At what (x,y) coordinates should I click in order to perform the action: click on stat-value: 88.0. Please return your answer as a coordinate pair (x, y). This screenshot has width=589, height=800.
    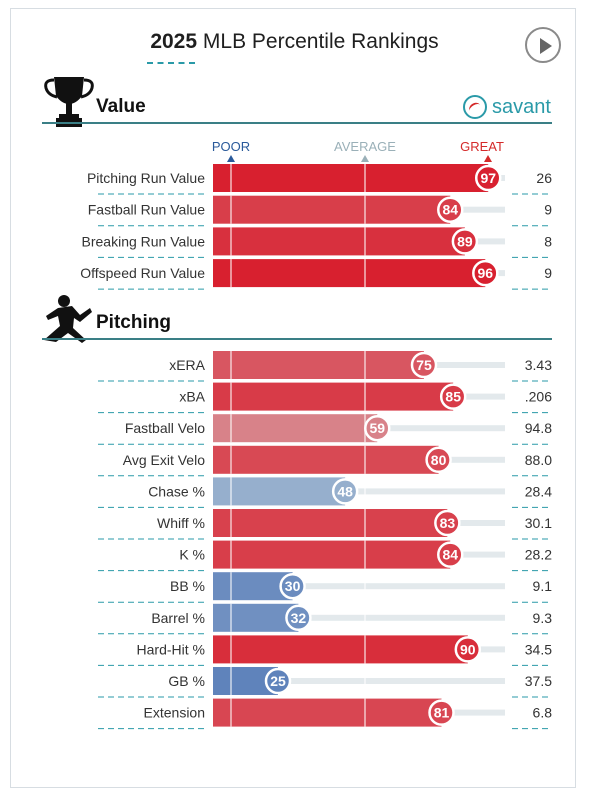
    Looking at the image, I should click on (538, 460).